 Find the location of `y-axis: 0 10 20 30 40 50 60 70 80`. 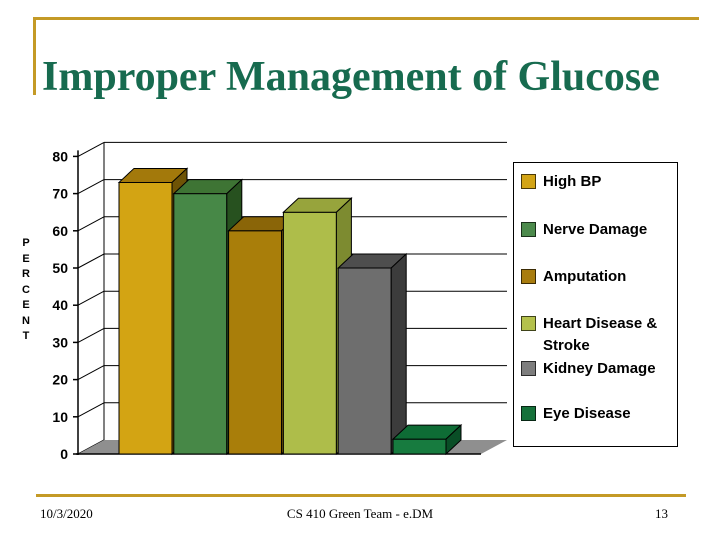

y-axis: 0 10 20 30 40 50 60 70 80 is located at coordinates (78, 301).